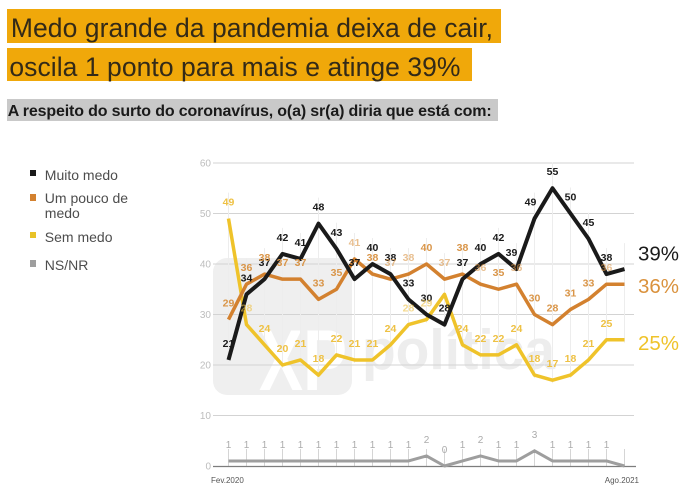 Image resolution: width=699 pixels, height=501 pixels. Describe the element at coordinates (206, 416) in the screenshot. I see `svg-text: 10` at that location.